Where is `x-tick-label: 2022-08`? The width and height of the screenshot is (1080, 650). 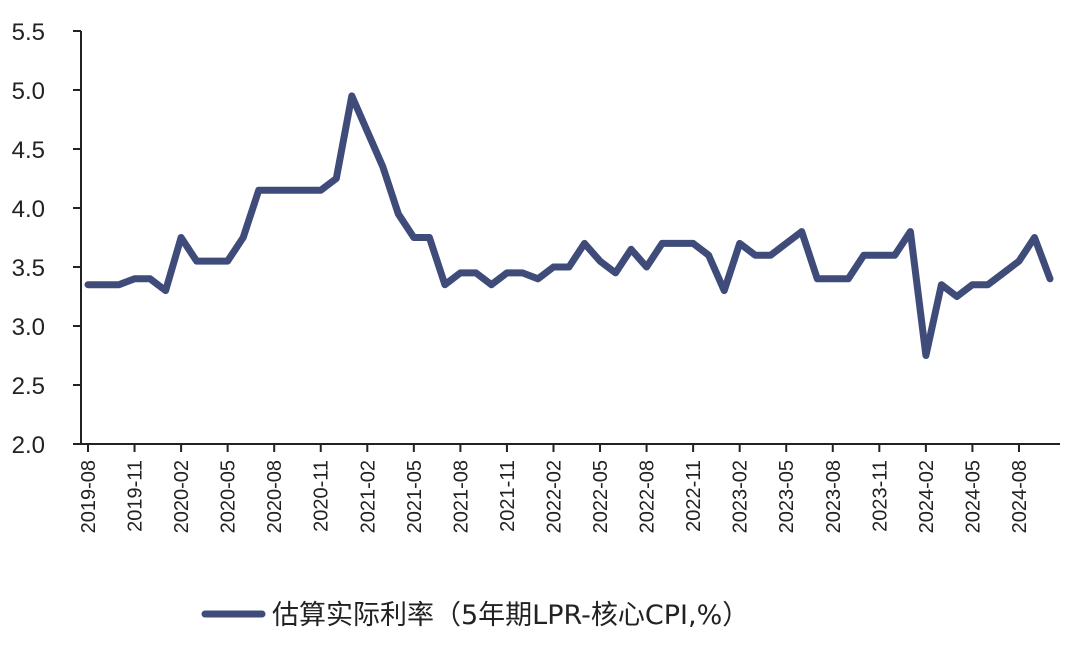
x-tick-label: 2022-08 is located at coordinates (648, 496).